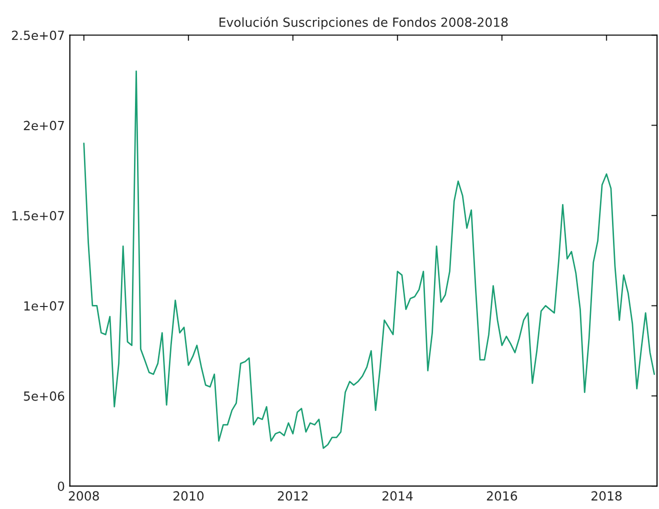 This screenshot has height=509, width=659. Describe the element at coordinates (293, 496) in the screenshot. I see `x-tick-label: 2012` at that location.